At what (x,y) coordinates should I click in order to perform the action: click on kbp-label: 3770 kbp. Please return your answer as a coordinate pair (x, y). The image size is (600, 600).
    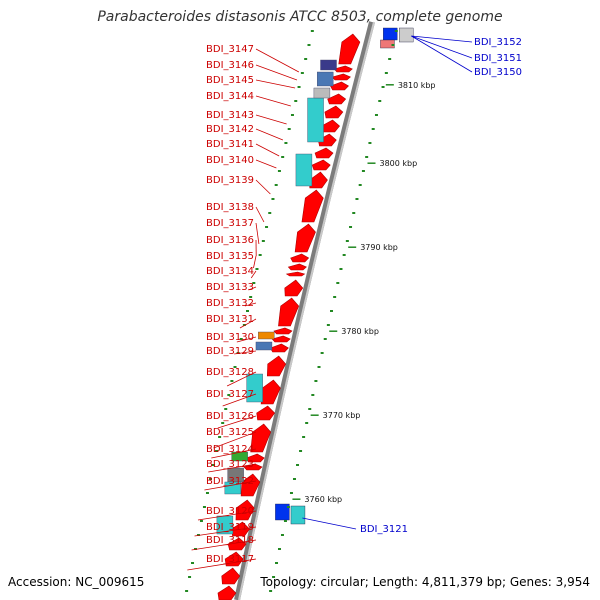
    Looking at the image, I should click on (342, 415).